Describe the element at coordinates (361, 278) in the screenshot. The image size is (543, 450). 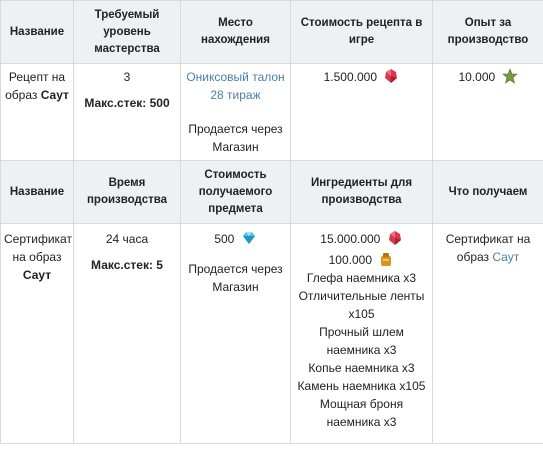
I see `ingredient-item: Глефа наемника x3` at that location.